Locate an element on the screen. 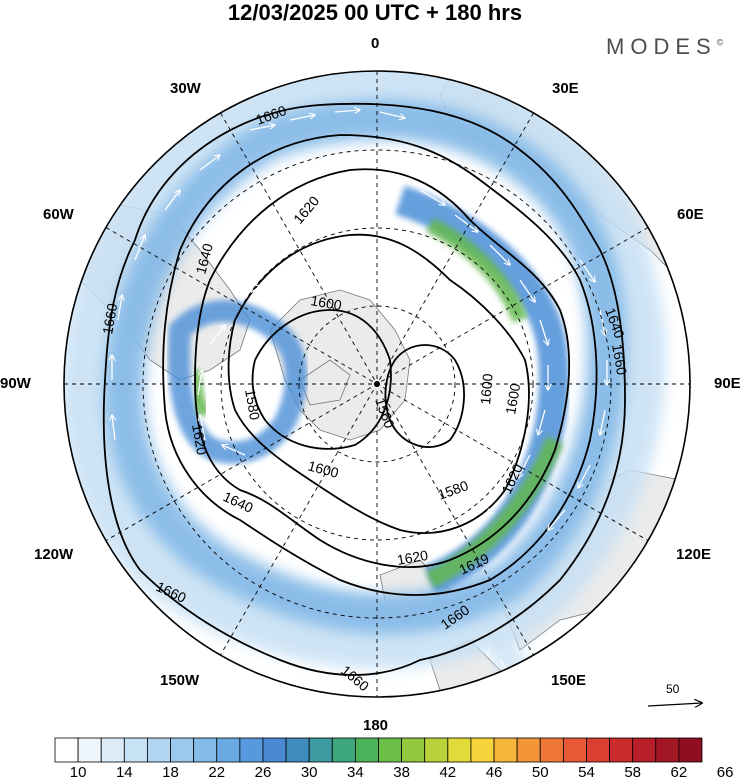 This screenshot has height=782, width=750. colorbar-tick-label: 46 is located at coordinates (494, 772).